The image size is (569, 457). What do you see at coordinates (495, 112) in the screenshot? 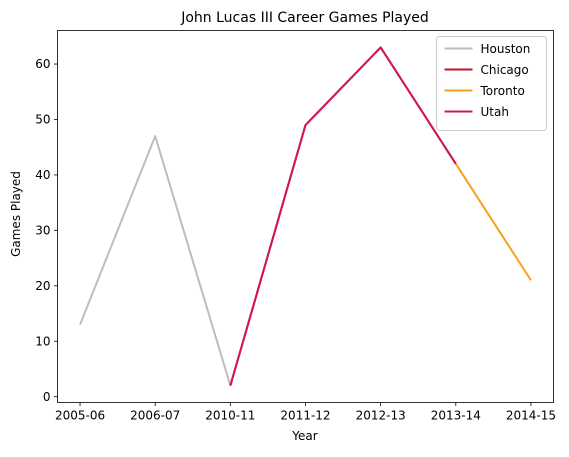
I see `legend-label-utah: Utah` at bounding box center [495, 112].